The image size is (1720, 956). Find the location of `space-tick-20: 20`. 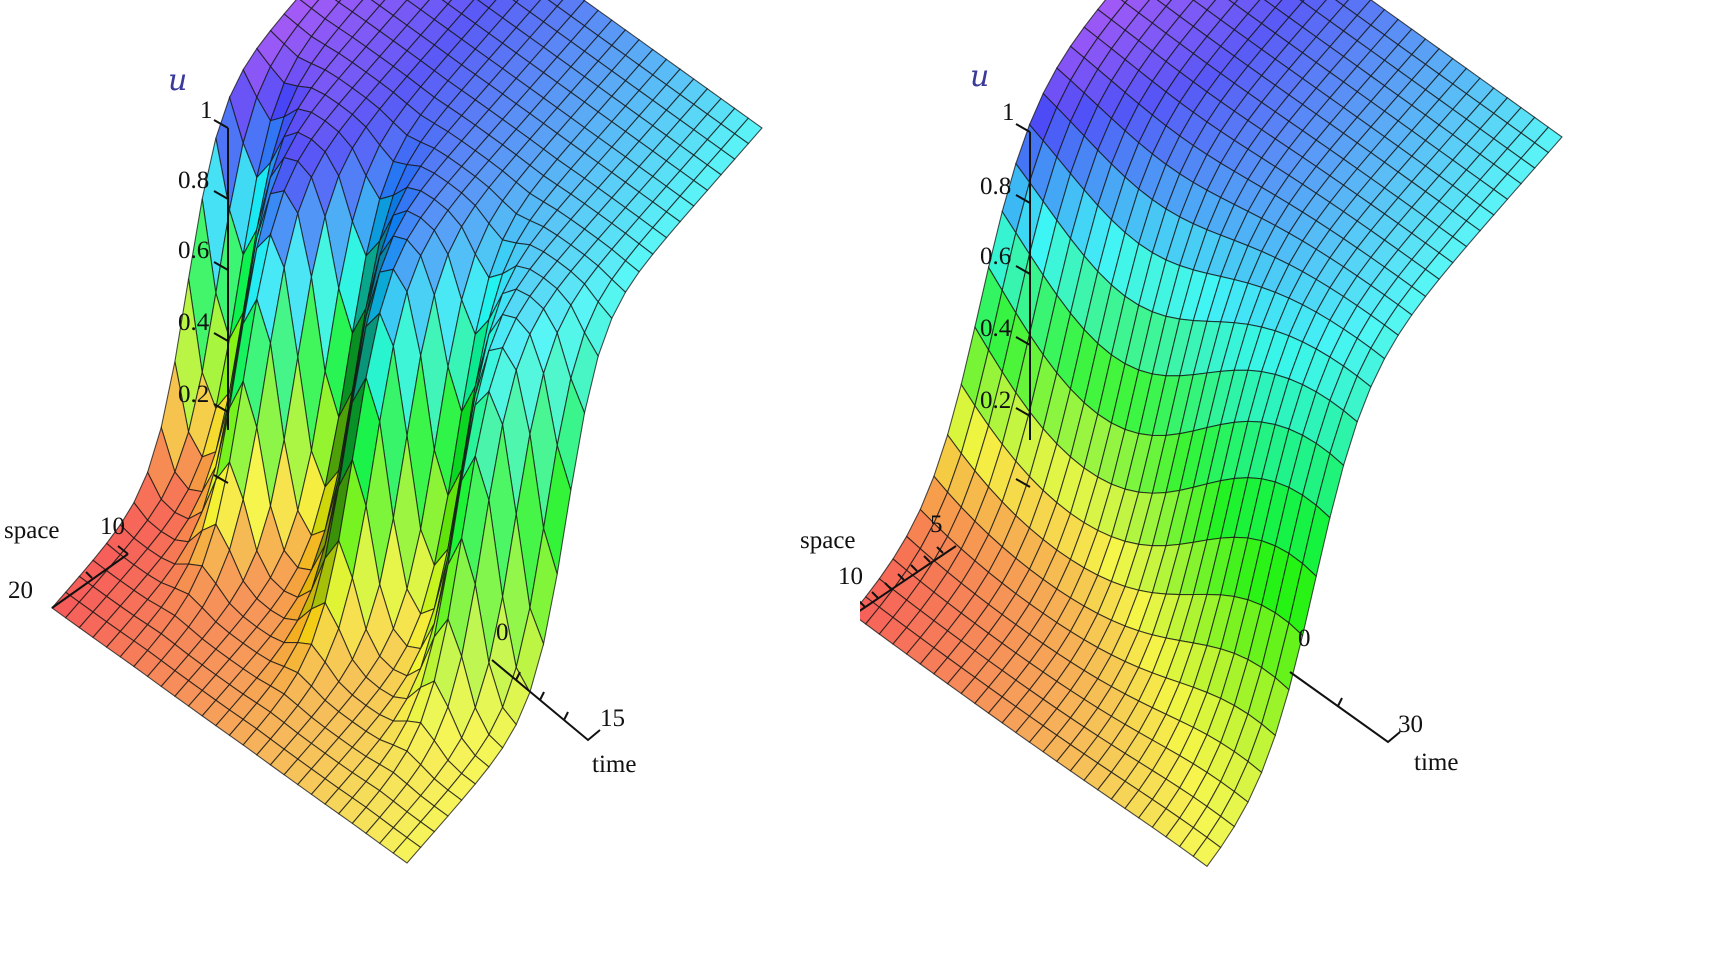

space-tick-20: 20 is located at coordinates (20, 590).